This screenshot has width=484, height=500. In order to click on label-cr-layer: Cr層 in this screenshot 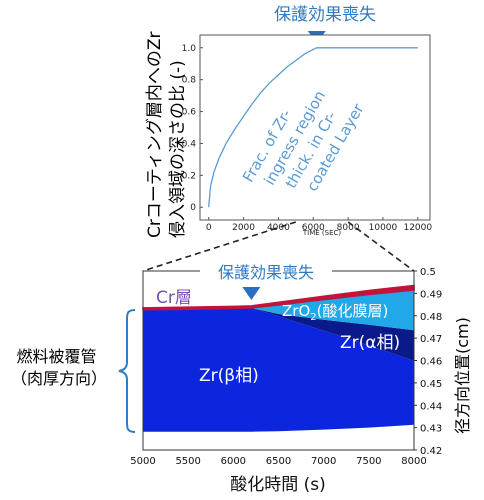, I will do `click(174, 298)`.